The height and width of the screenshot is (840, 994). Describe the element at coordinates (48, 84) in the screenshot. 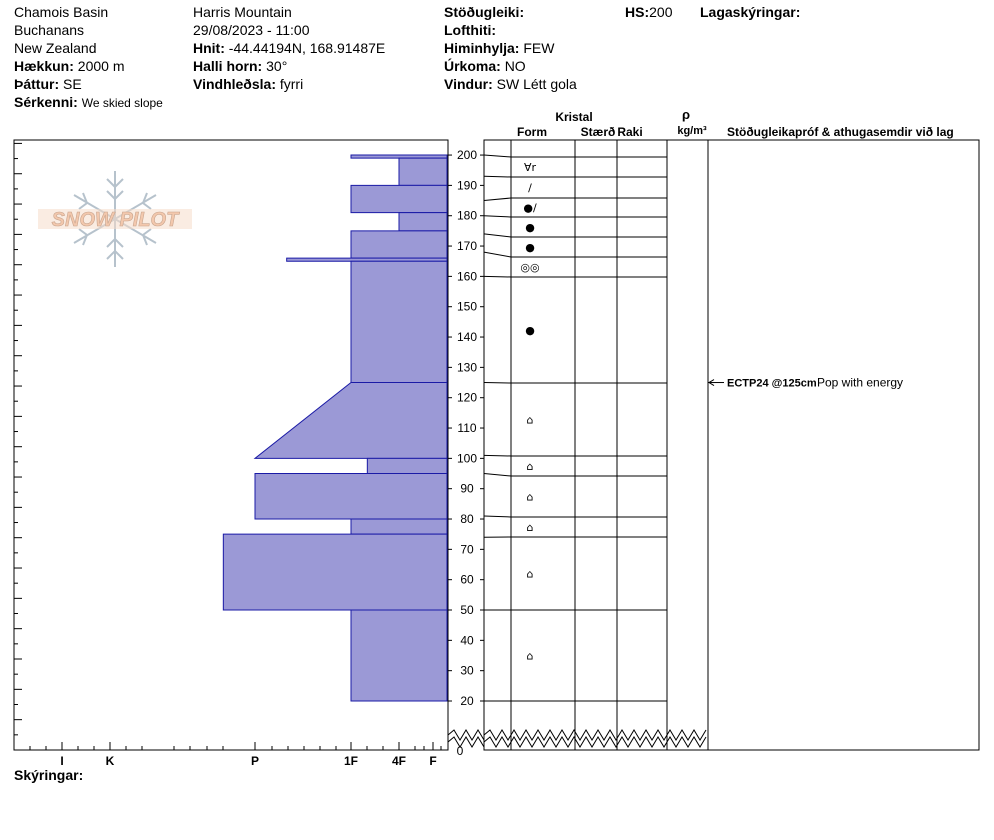

I see `aspect: Þáttur: SE` at that location.